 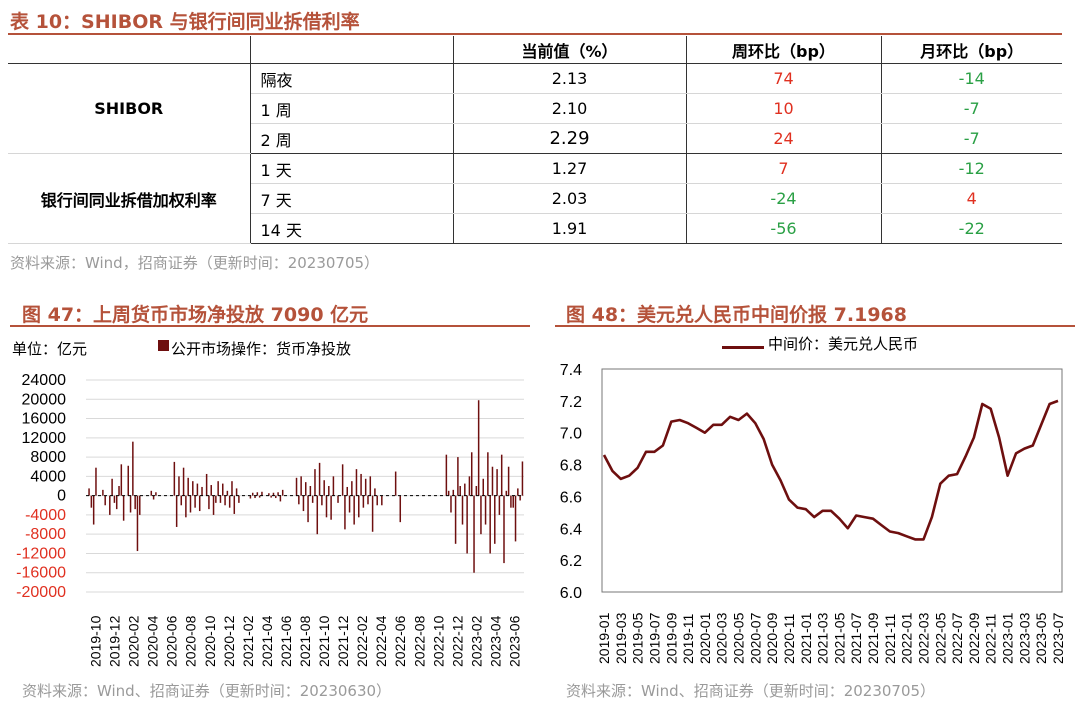 What do you see at coordinates (571, 434) in the screenshot?
I see `chart48-y-tick-label: 7.0` at bounding box center [571, 434].